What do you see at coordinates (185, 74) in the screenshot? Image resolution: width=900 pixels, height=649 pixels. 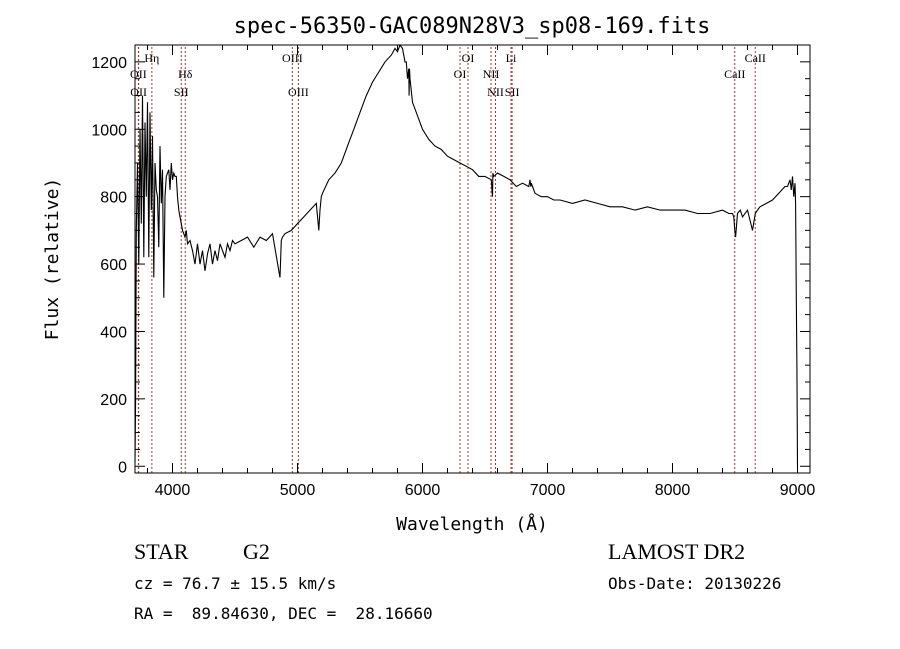 I see `spectral-line-label: Hδ` at bounding box center [185, 74].